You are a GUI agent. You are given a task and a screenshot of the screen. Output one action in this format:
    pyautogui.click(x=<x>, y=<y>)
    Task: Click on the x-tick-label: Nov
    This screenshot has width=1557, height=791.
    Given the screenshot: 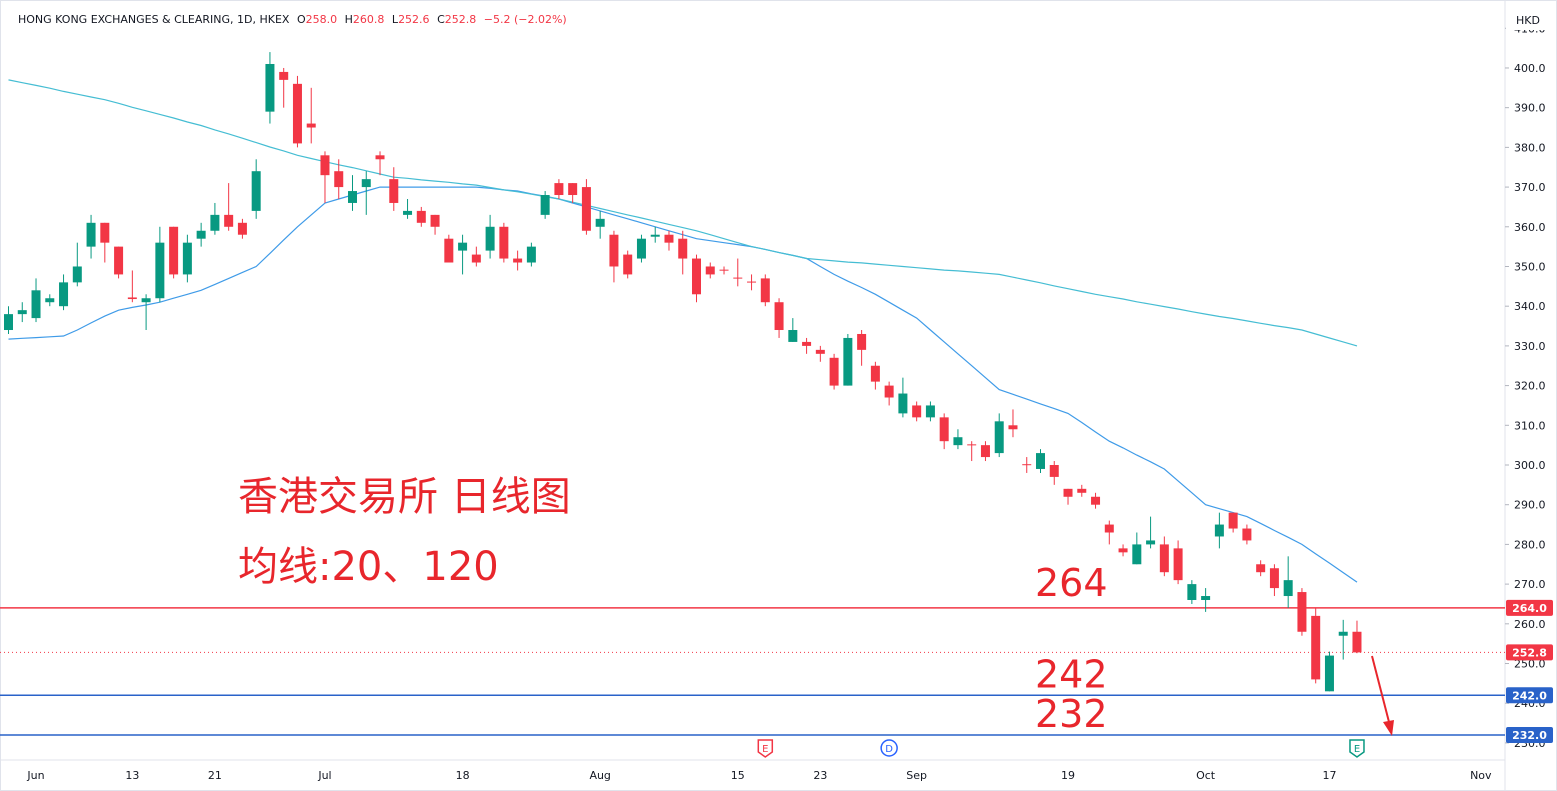 What is the action you would take?
    pyautogui.click(x=1481, y=775)
    